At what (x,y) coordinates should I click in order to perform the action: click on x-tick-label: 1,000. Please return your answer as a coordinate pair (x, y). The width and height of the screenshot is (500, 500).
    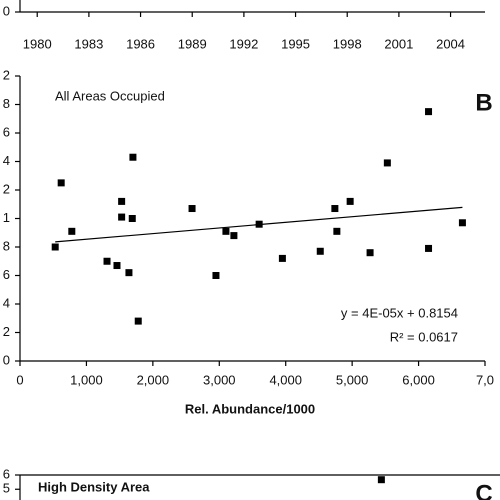
    Looking at the image, I should click on (86, 379).